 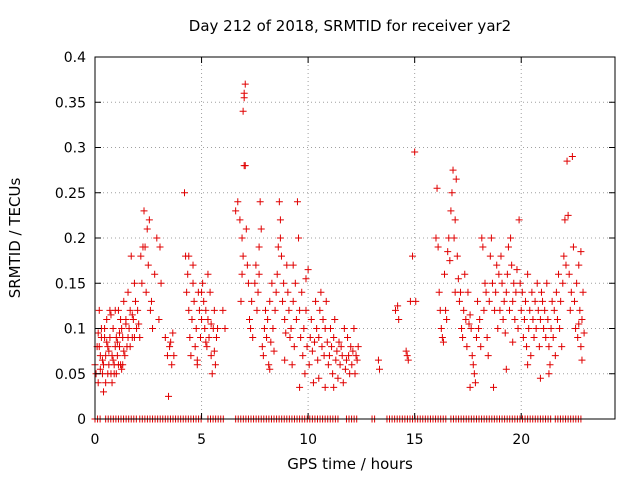 What do you see at coordinates (75, 58) in the screenshot?
I see `y-tick-label: 0.4` at bounding box center [75, 58].